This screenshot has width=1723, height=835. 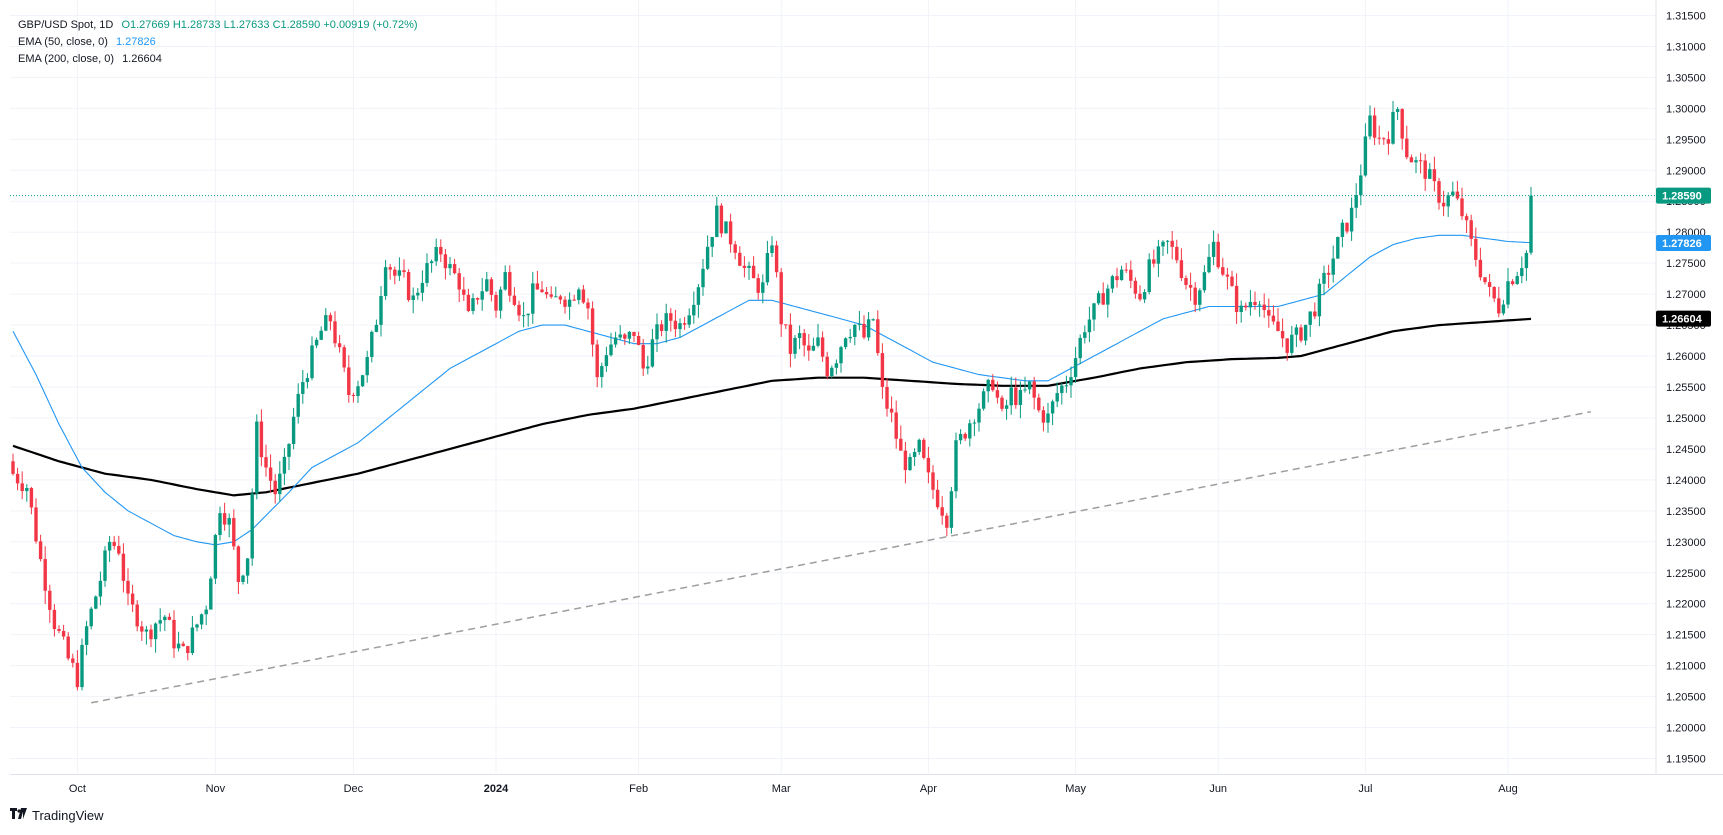 What do you see at coordinates (1686, 574) in the screenshot?
I see `y-tick-label: 1.22500` at bounding box center [1686, 574].